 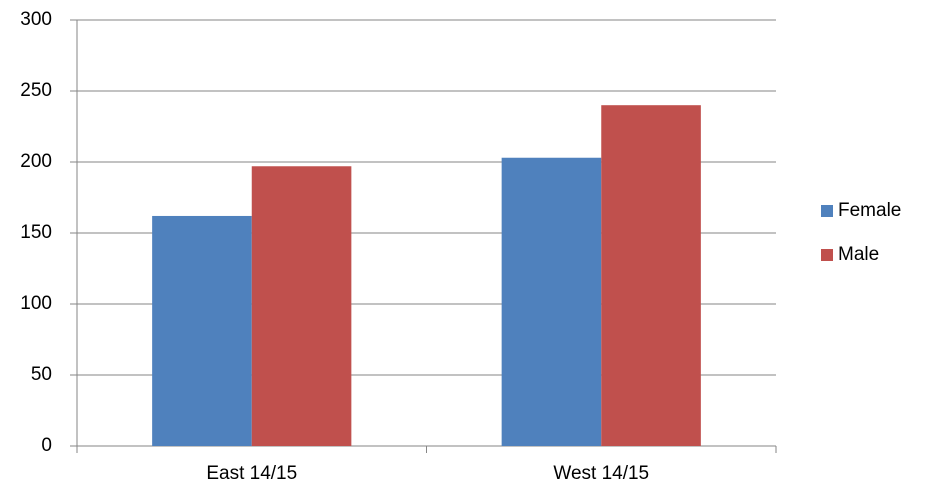 I want to click on legend-label: Male, so click(x=858, y=254).